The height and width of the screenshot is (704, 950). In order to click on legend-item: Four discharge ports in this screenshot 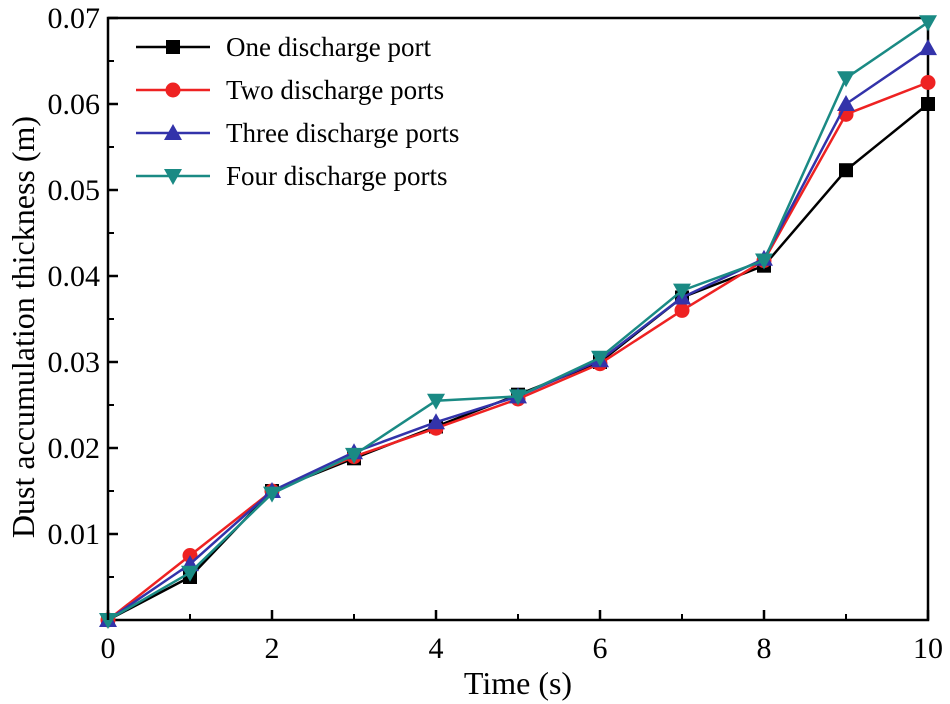, I will do `click(291, 176)`.